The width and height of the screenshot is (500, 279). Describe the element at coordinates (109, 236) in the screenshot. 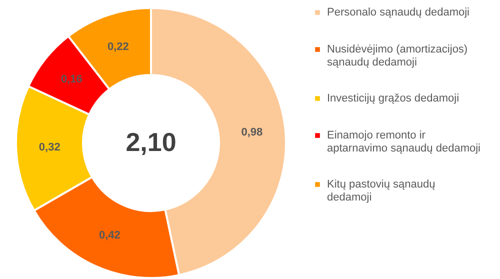

I see `data-label: 0,42` at that location.